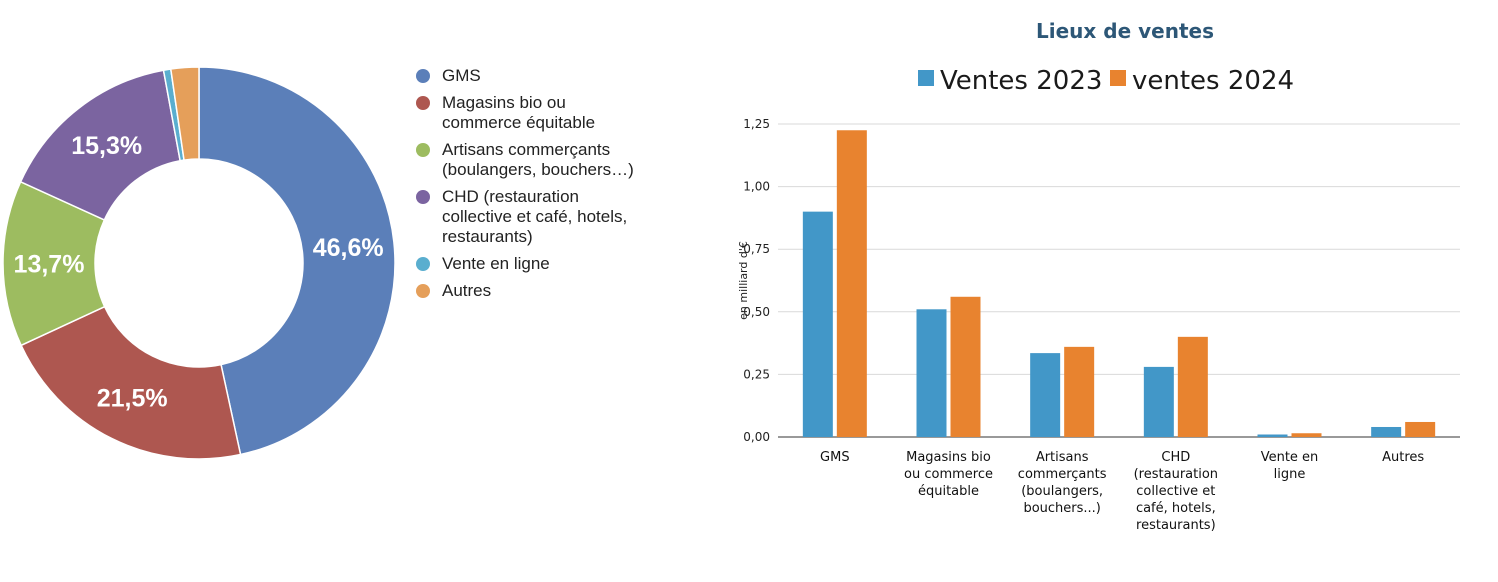 This screenshot has width=1498, height=582. Describe the element at coordinates (756, 124) in the screenshot. I see `y-tick-label: 1,25` at that location.